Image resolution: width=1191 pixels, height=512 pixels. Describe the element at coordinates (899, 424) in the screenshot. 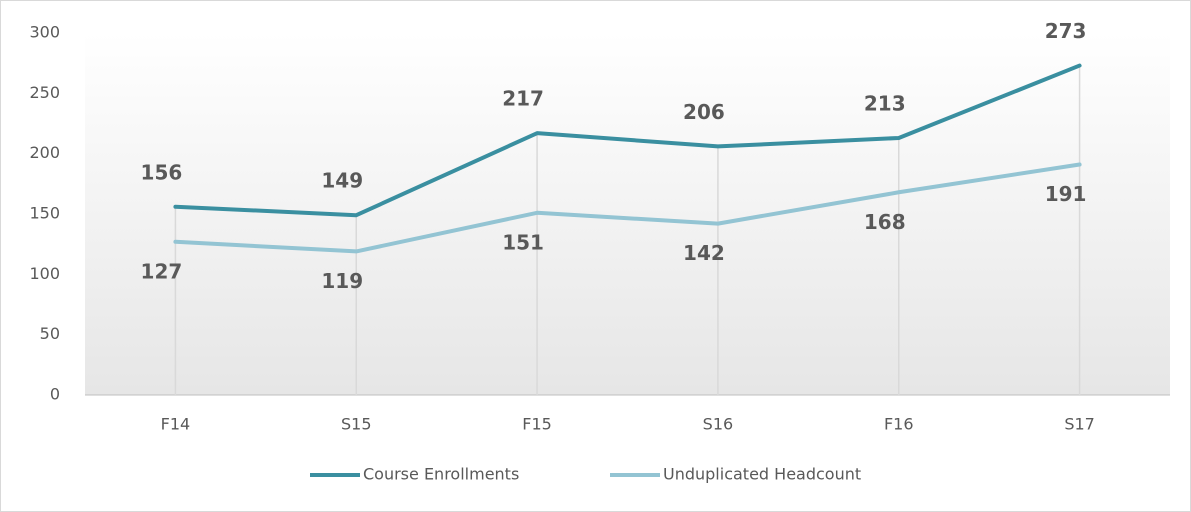

I see `x-tick-label: F16` at that location.